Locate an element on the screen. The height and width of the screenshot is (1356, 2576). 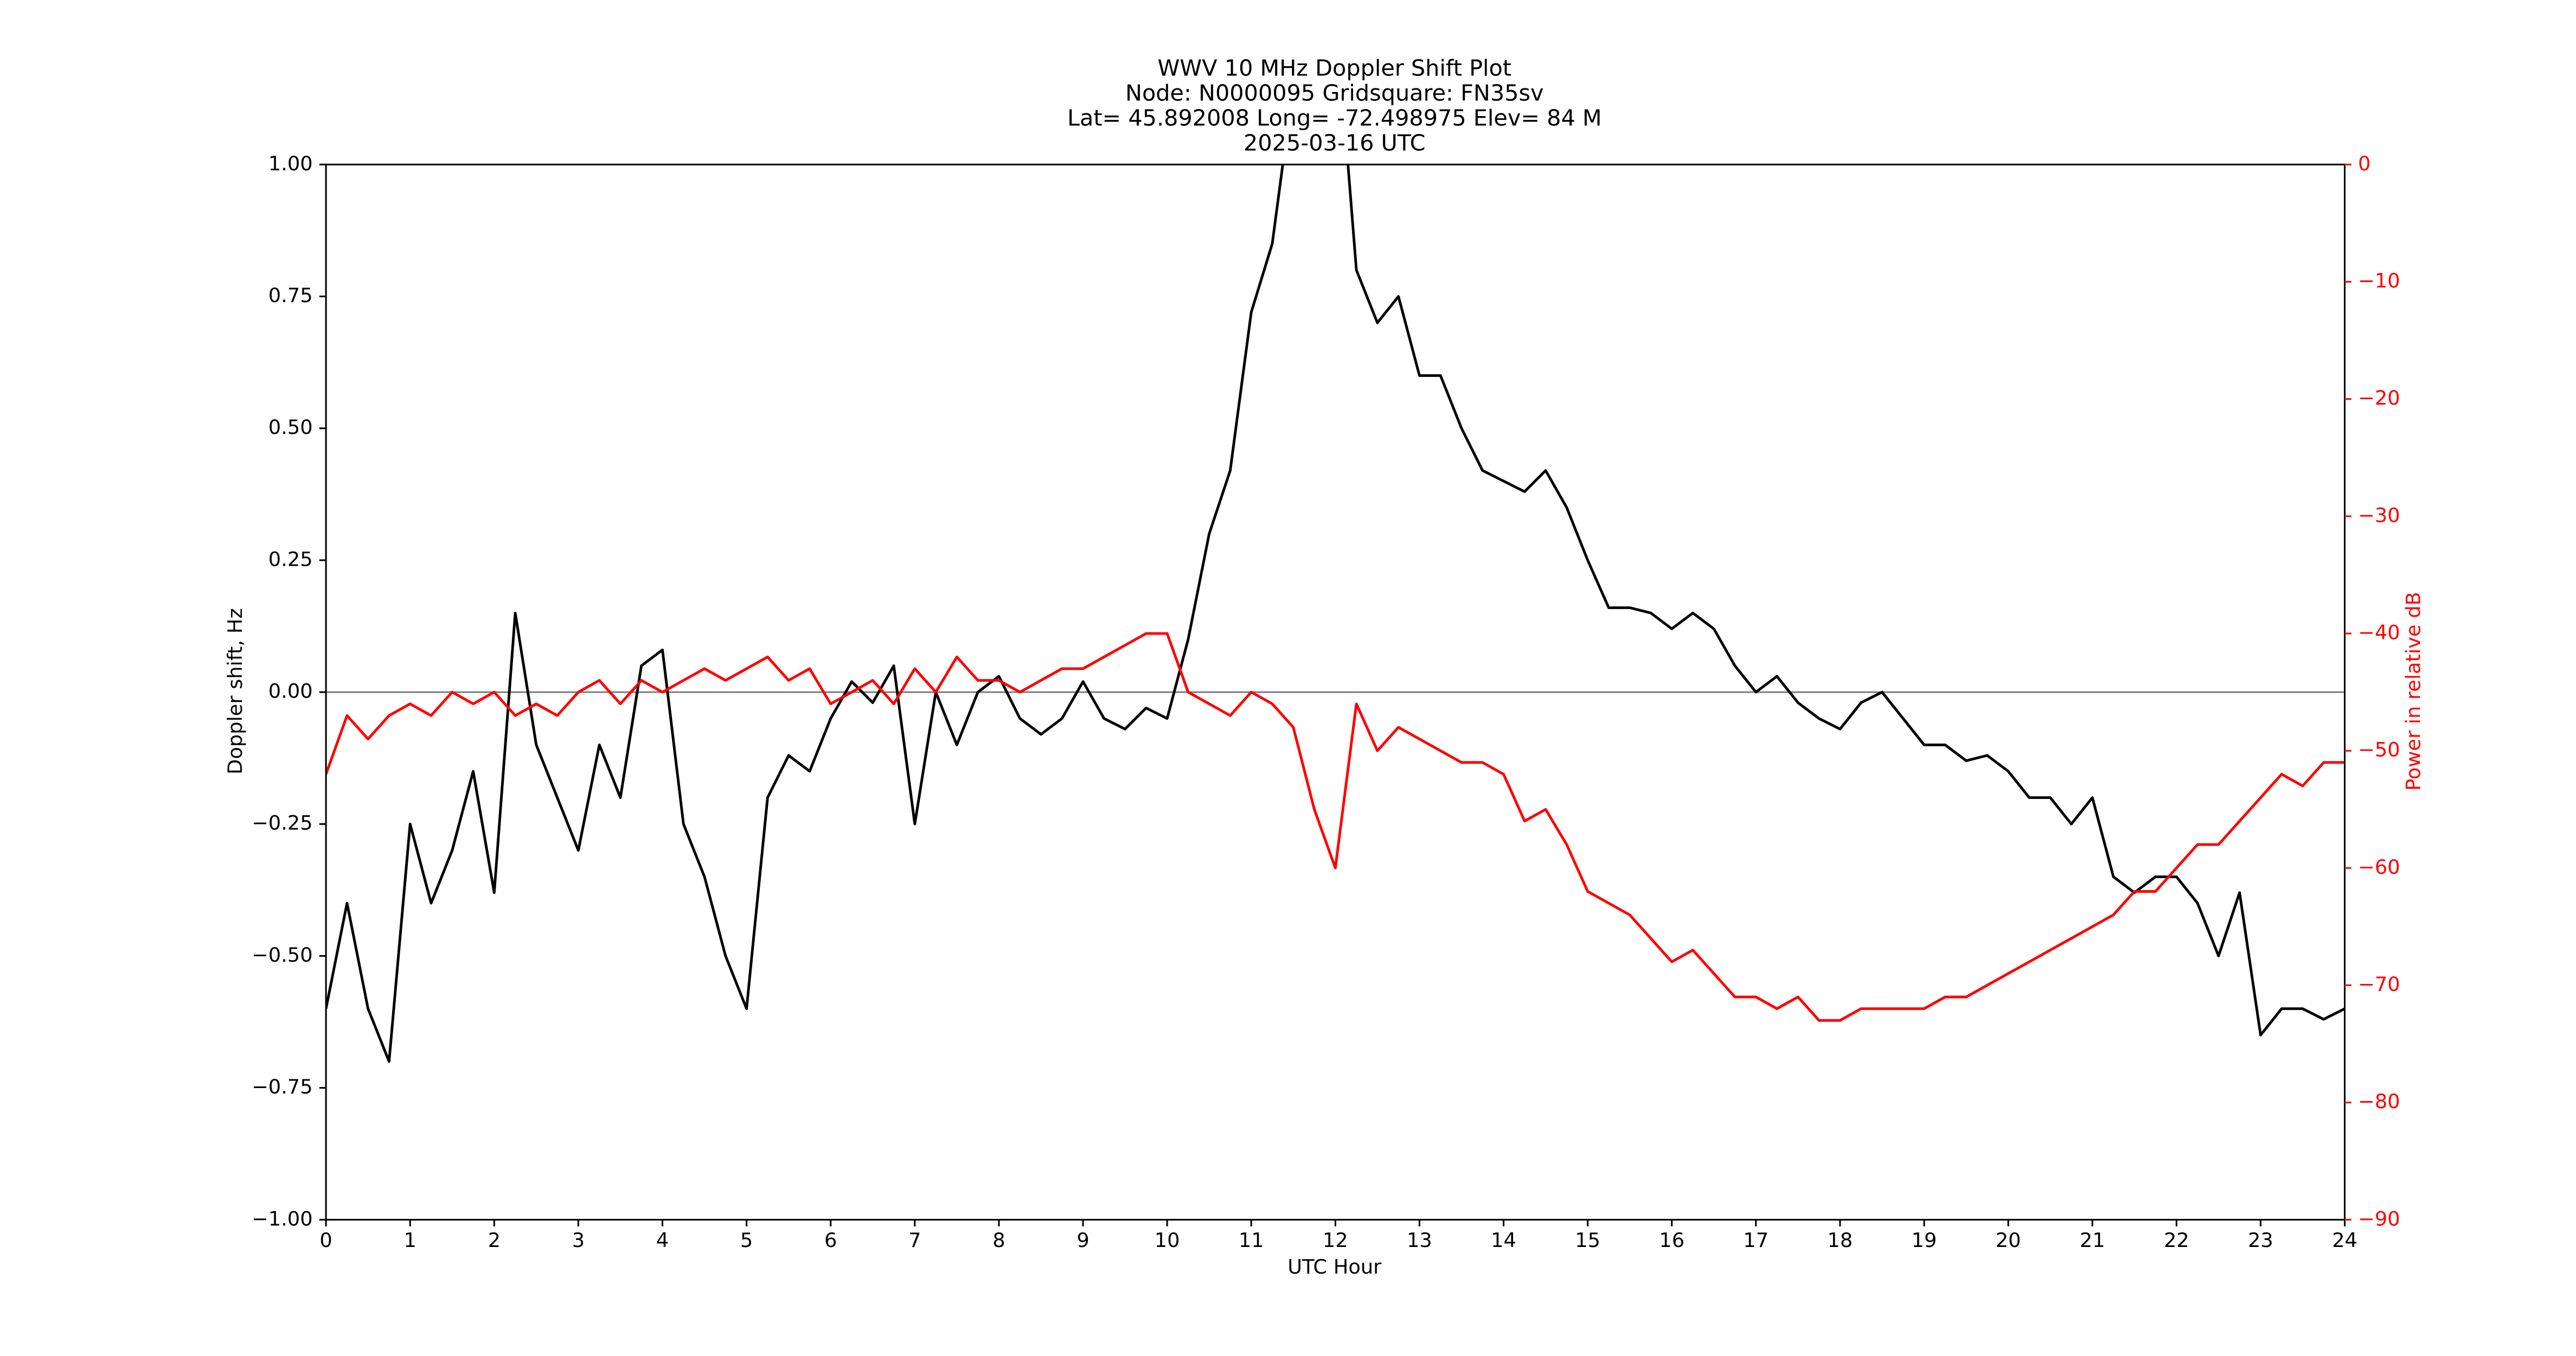
x-tick-label: 4 is located at coordinates (662, 1240).